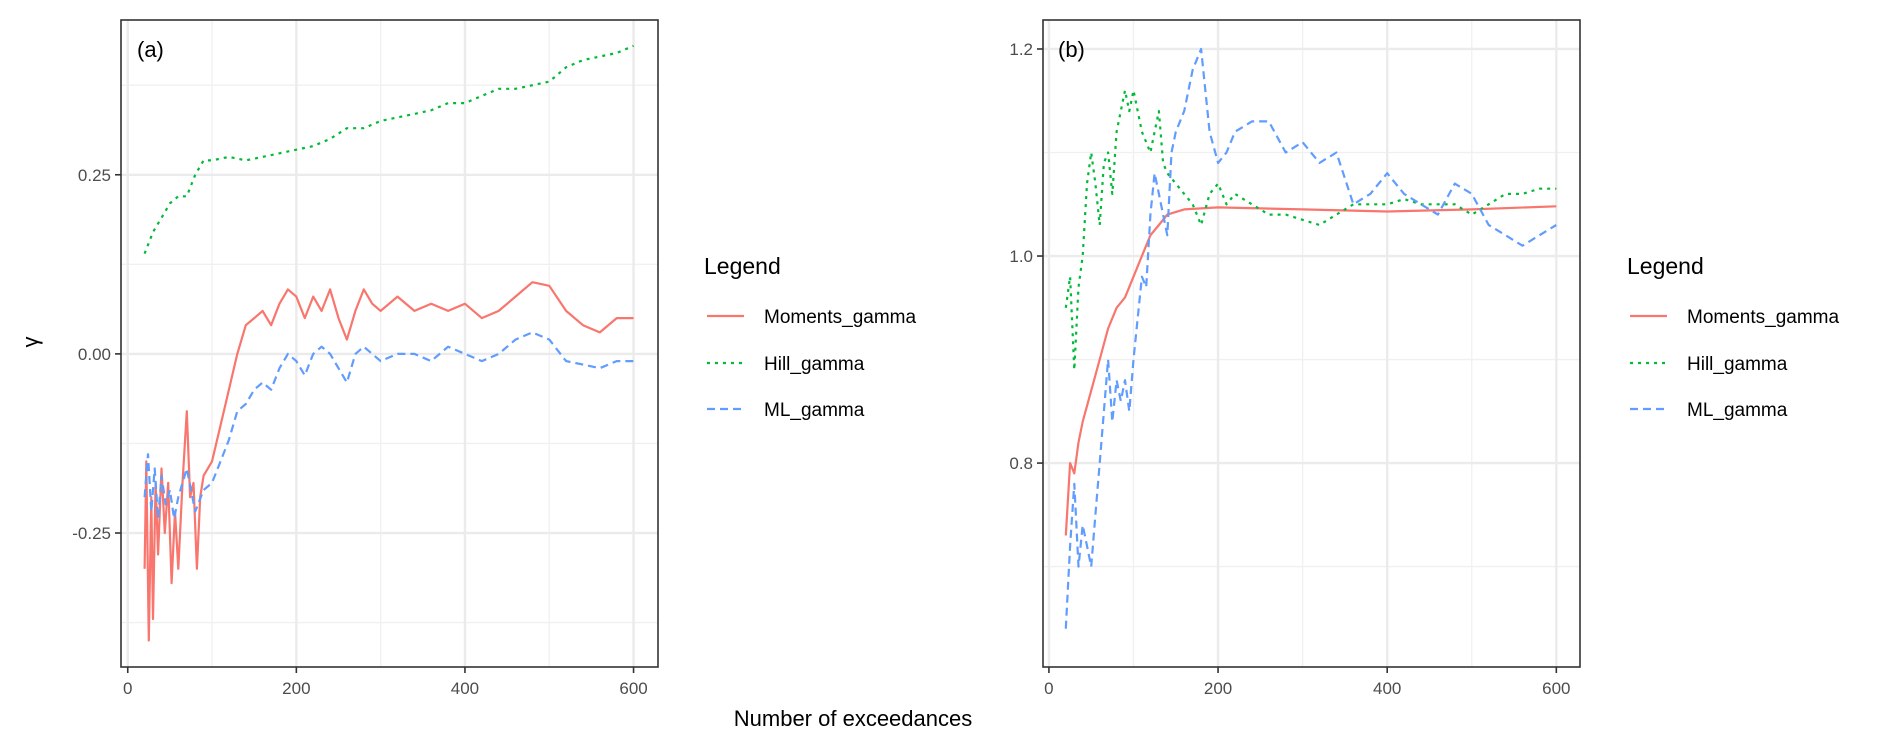 The height and width of the screenshot is (745, 1892). Describe the element at coordinates (94, 354) in the screenshot. I see `y-tick-label: 0.00` at that location.